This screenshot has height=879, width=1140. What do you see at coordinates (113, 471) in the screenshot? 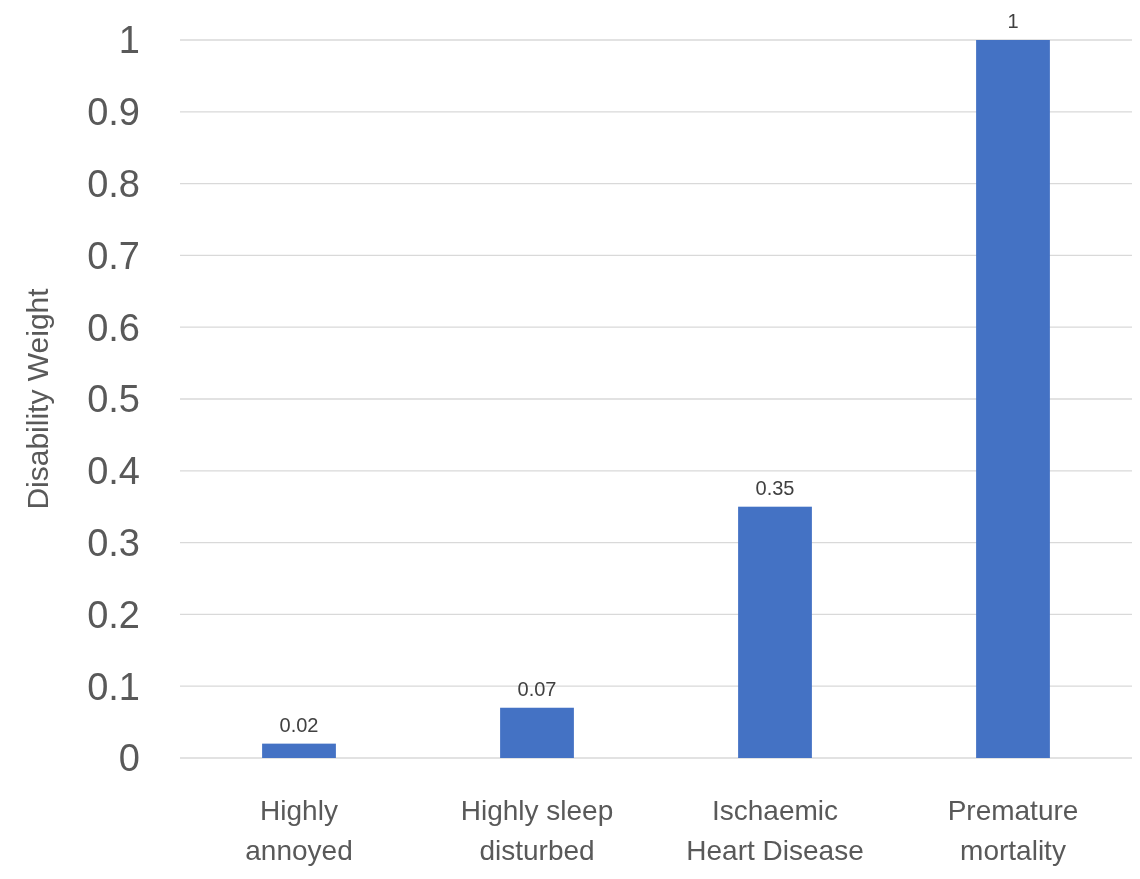
I see `y-tick-label: 0.4` at bounding box center [113, 471].